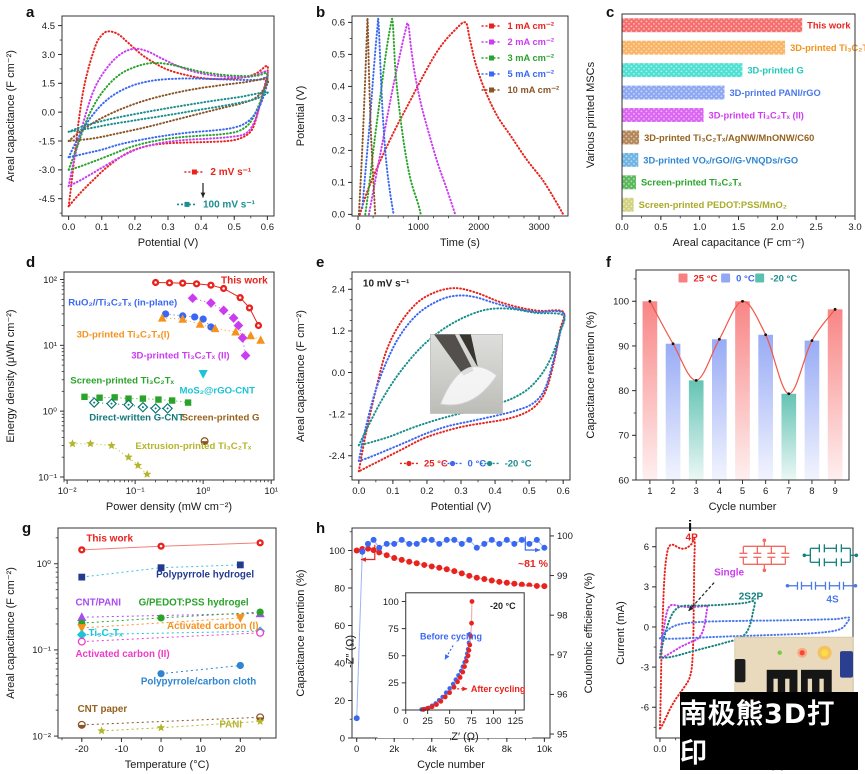 The width and height of the screenshot is (865, 774). What do you see at coordinates (168, 110) in the screenshot?
I see `series-cv-50mV-s` at bounding box center [168, 110].